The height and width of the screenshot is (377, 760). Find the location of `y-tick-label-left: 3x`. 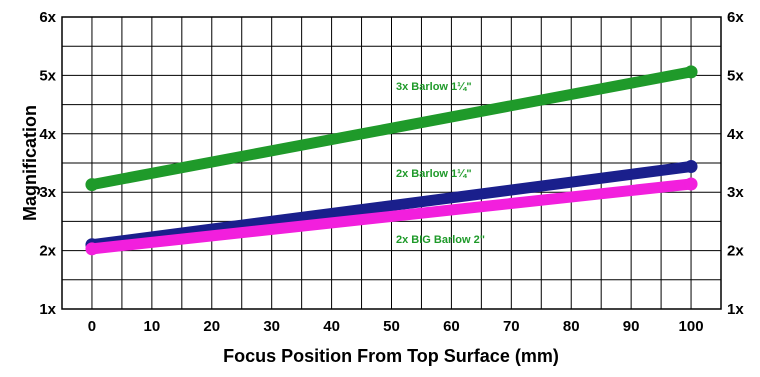

y-tick-label-left: 3x is located at coordinates (47, 192).